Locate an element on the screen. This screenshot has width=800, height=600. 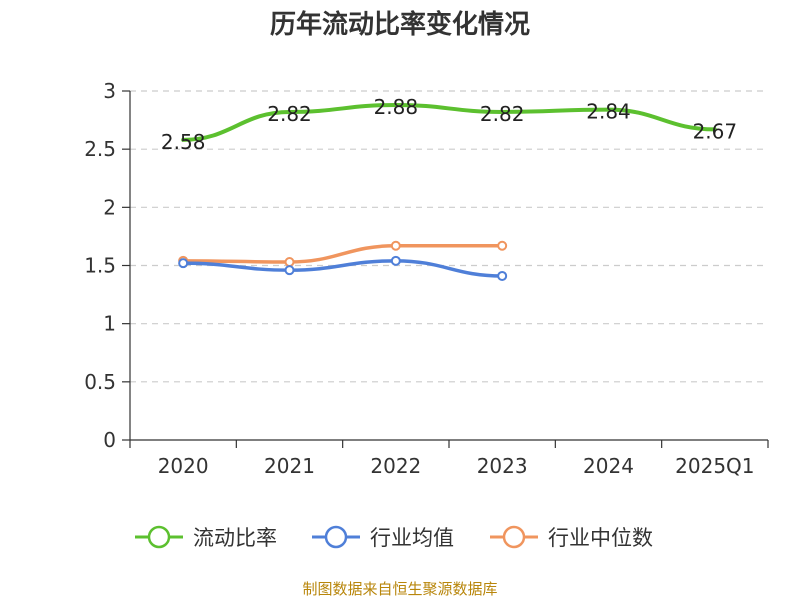
legend-label: 流动比率 is located at coordinates (235, 538).